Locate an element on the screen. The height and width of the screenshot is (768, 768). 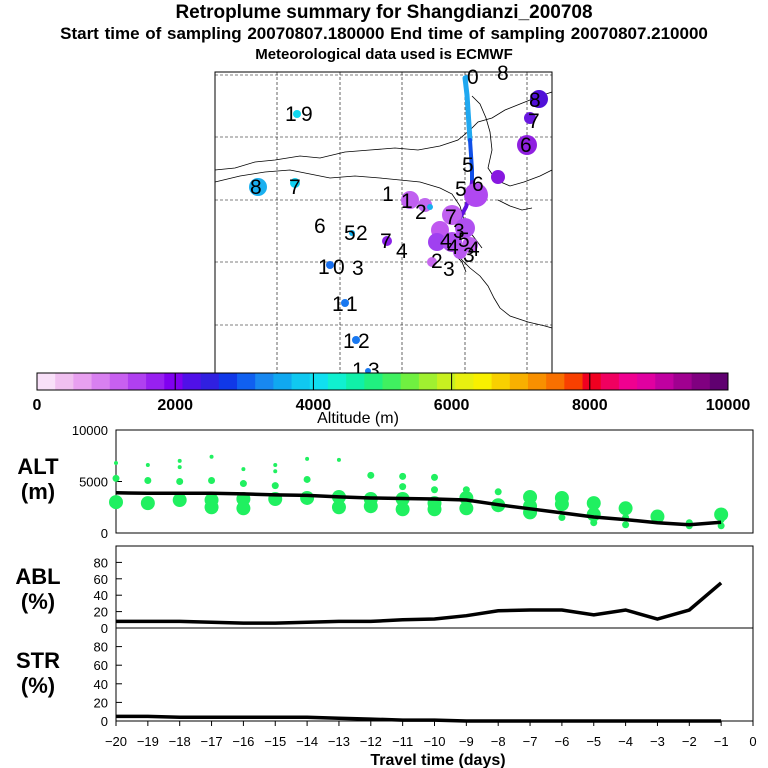
x-tick-label: −2 is located at coordinates (689, 741).